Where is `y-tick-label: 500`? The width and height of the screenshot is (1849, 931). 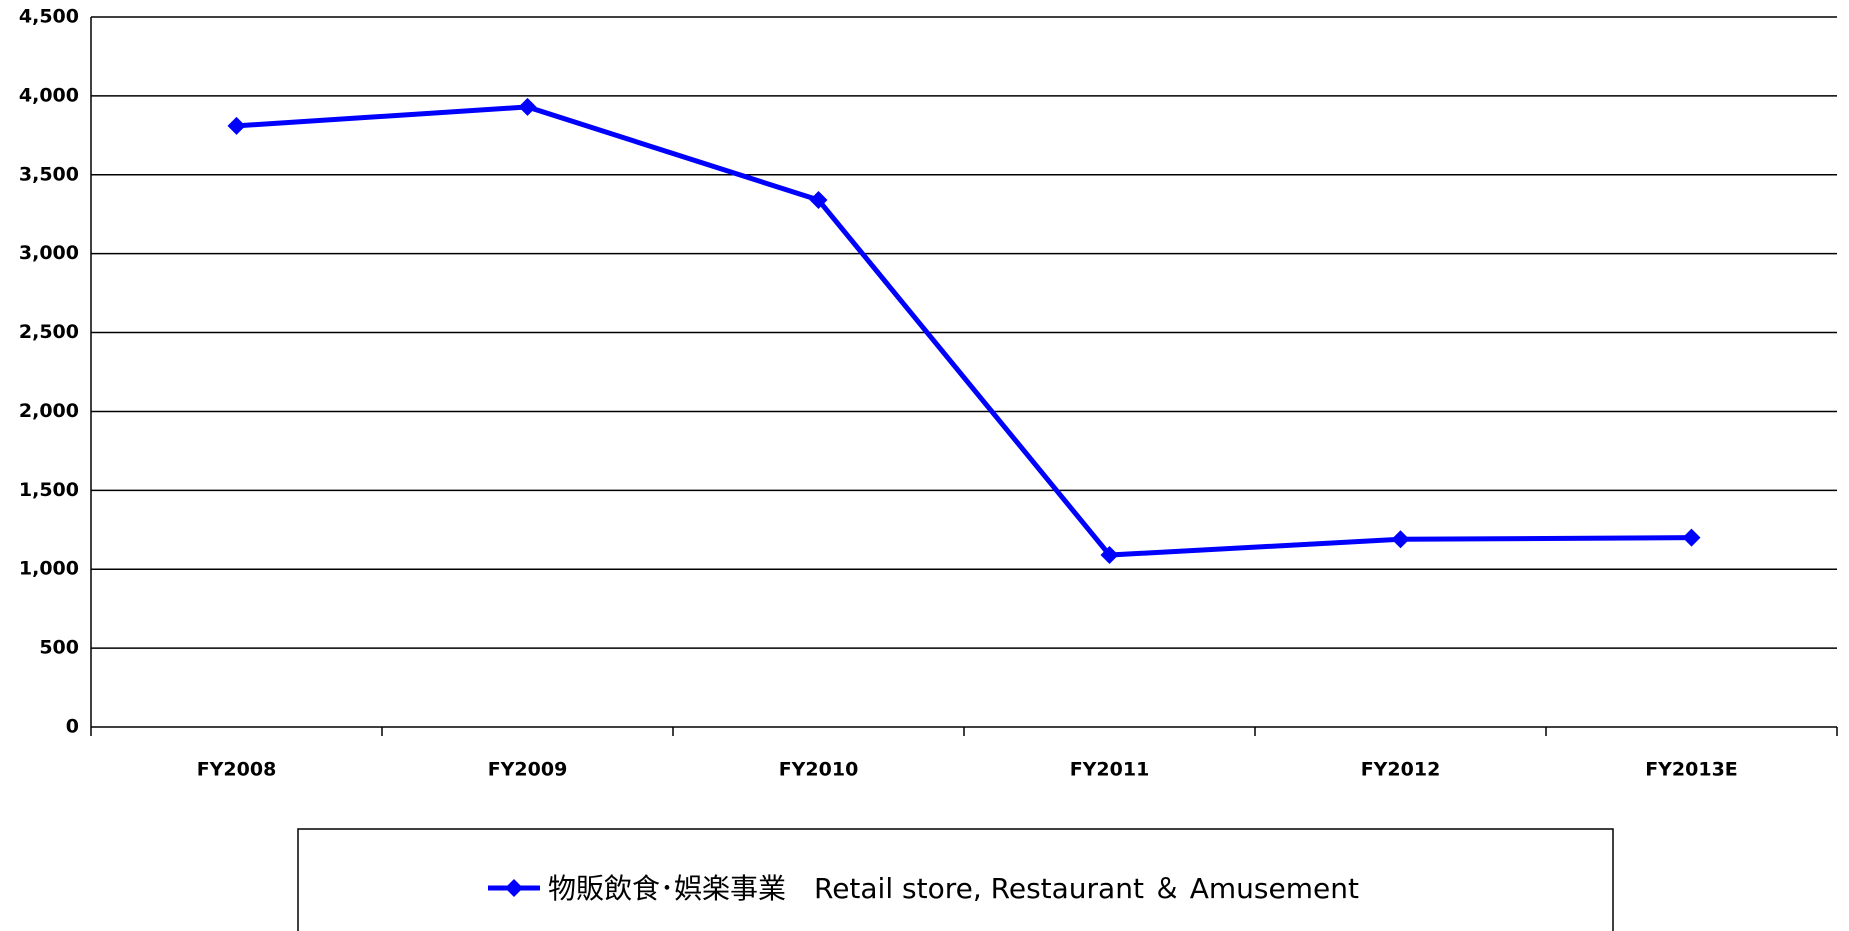
y-tick-label: 500 is located at coordinates (59, 648).